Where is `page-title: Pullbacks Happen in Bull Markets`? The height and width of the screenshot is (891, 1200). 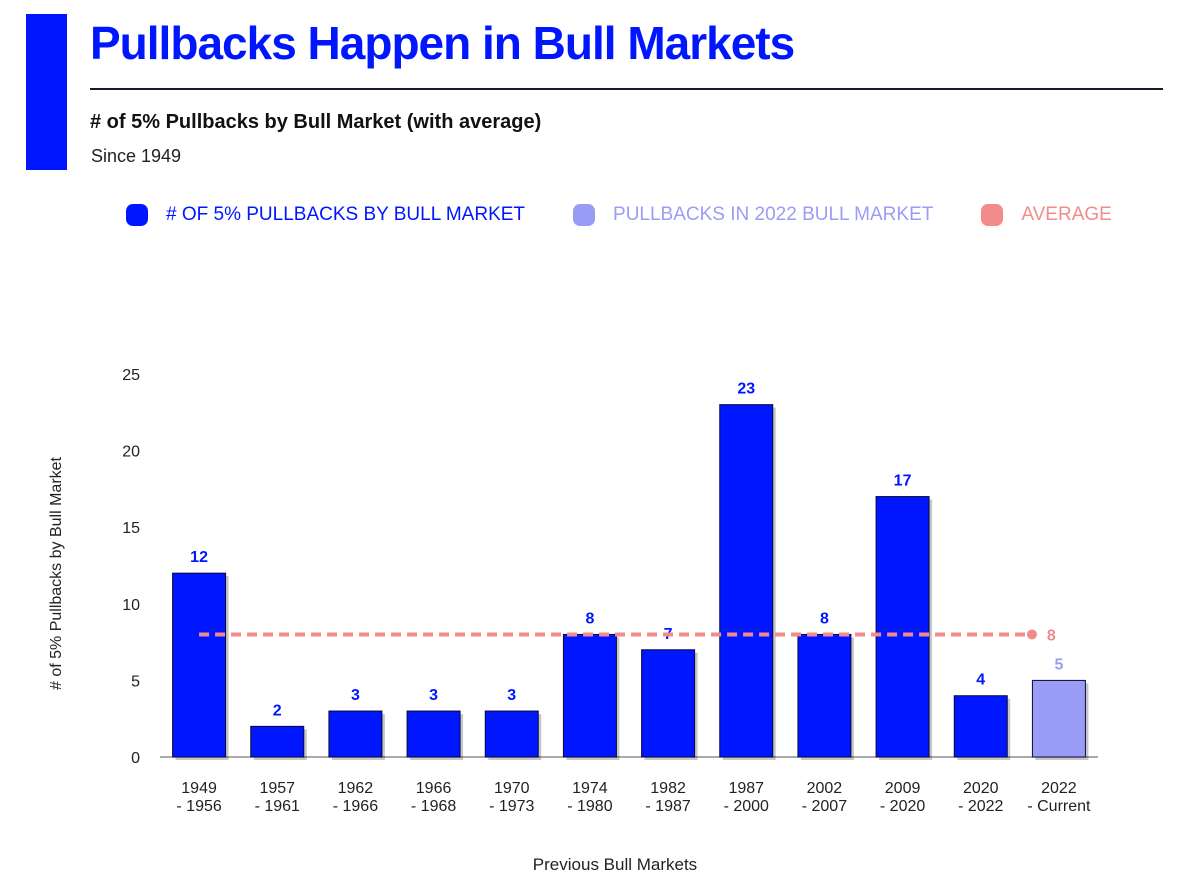 page-title: Pullbacks Happen in Bull Markets is located at coordinates (442, 43).